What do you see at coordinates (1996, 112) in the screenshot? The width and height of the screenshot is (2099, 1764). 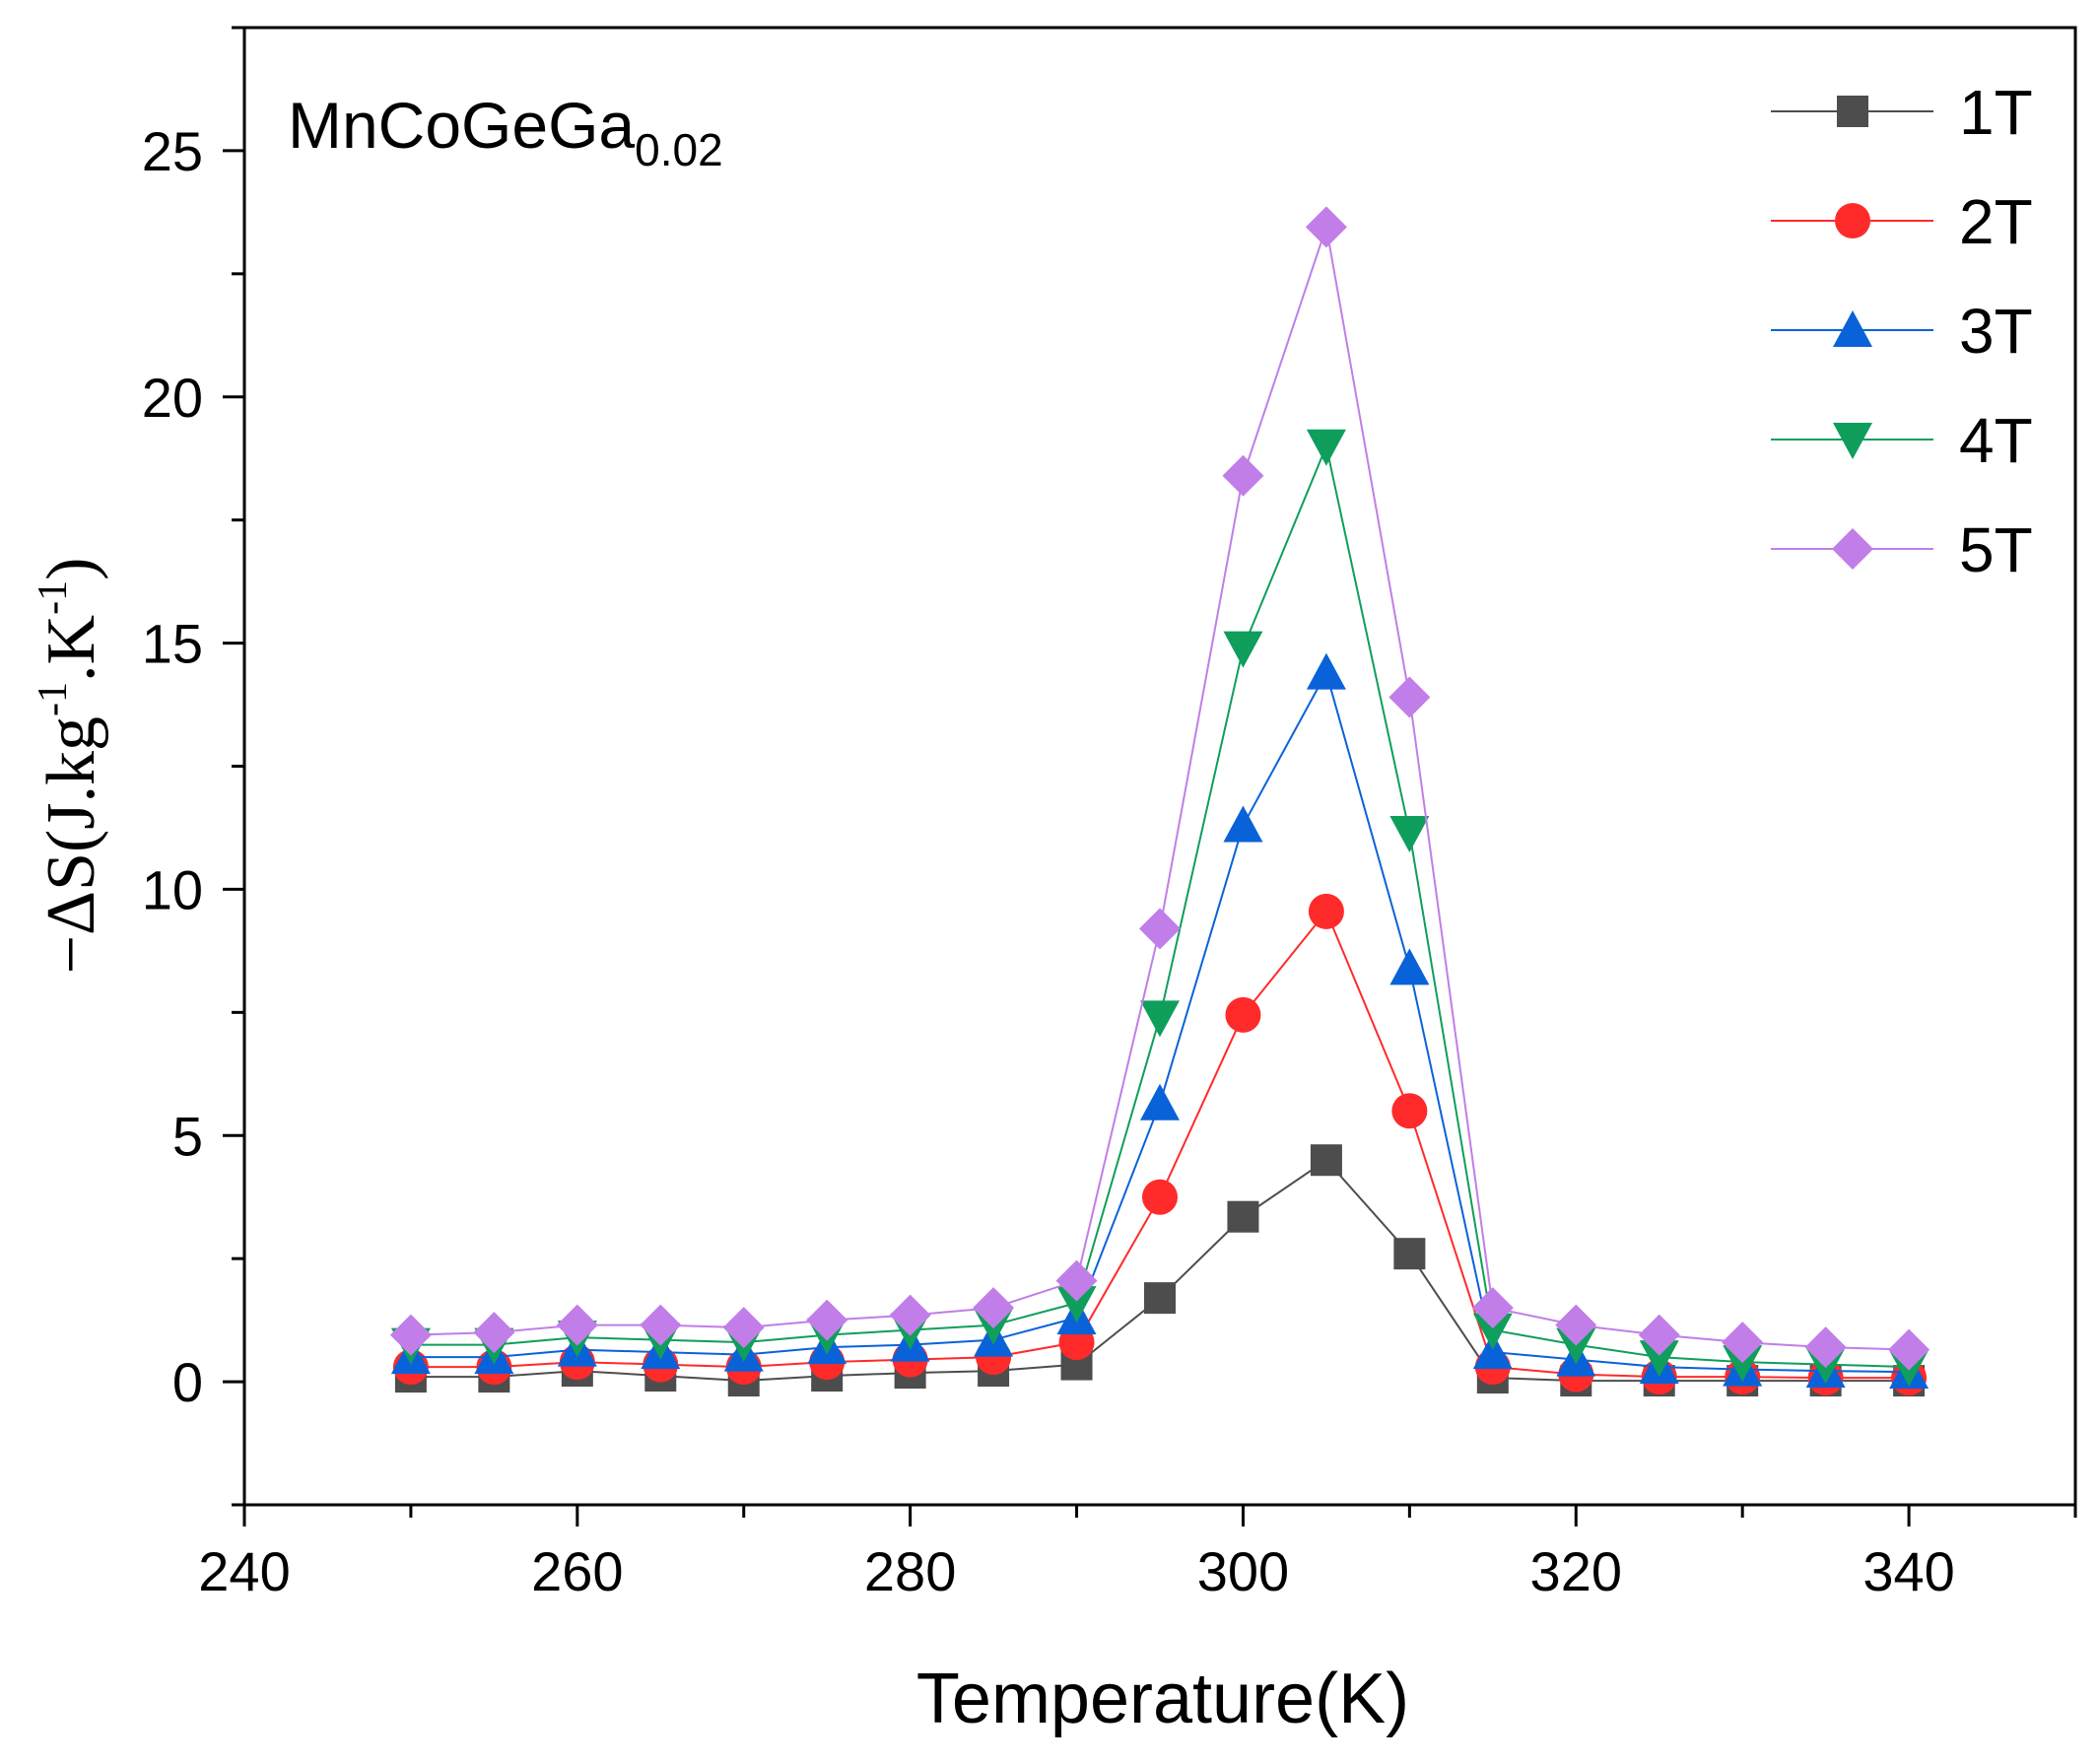 I see `legend-label: 1T` at bounding box center [1996, 112].